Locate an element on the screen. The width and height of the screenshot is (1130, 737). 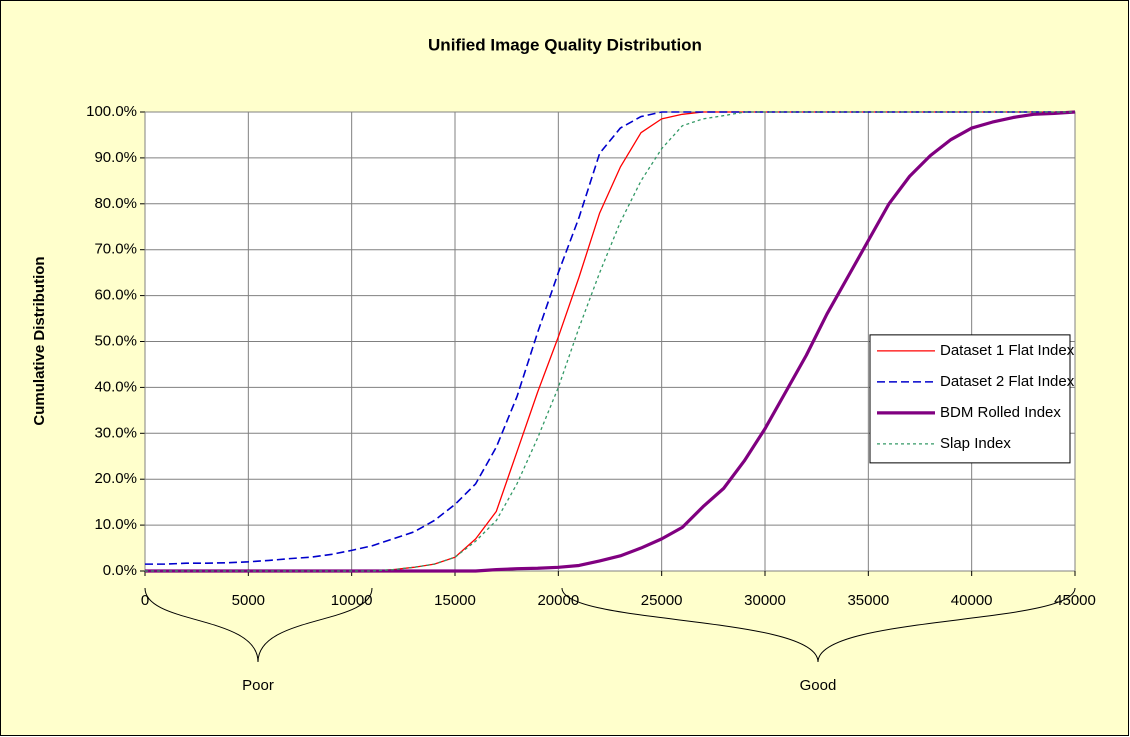
y-tick-label: 50.0% is located at coordinates (115, 340).